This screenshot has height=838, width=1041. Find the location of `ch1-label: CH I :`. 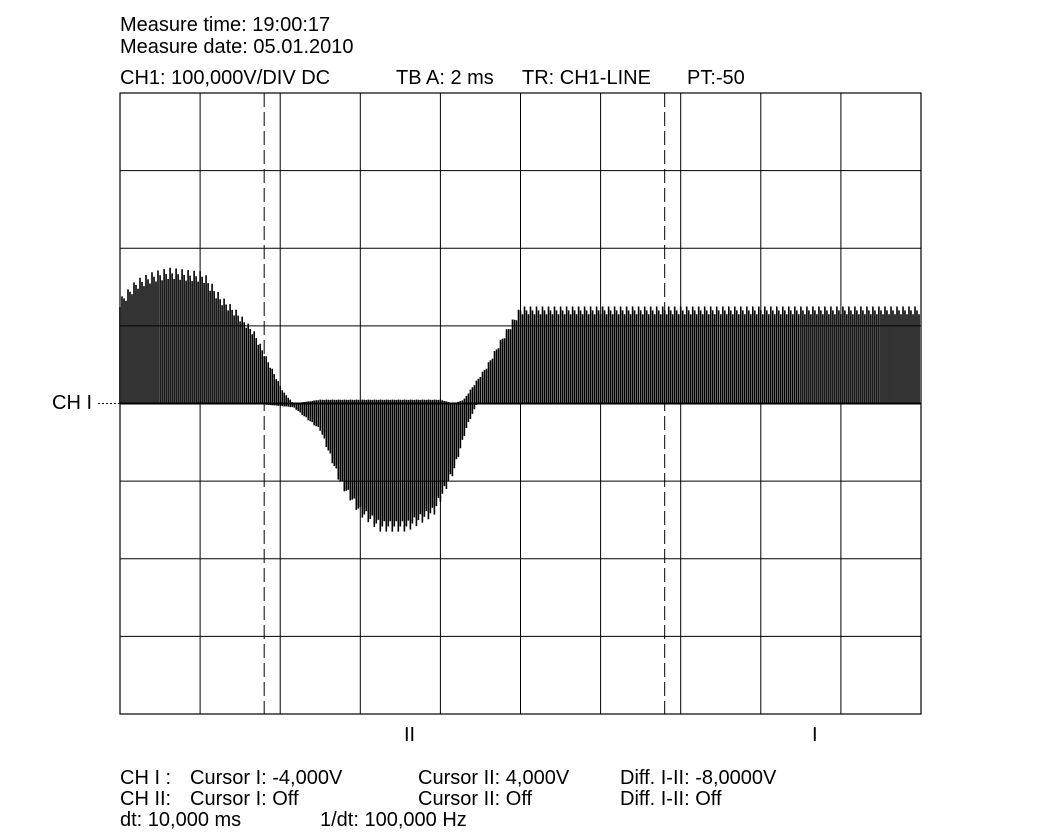

ch1-label: CH I : is located at coordinates (146, 778).